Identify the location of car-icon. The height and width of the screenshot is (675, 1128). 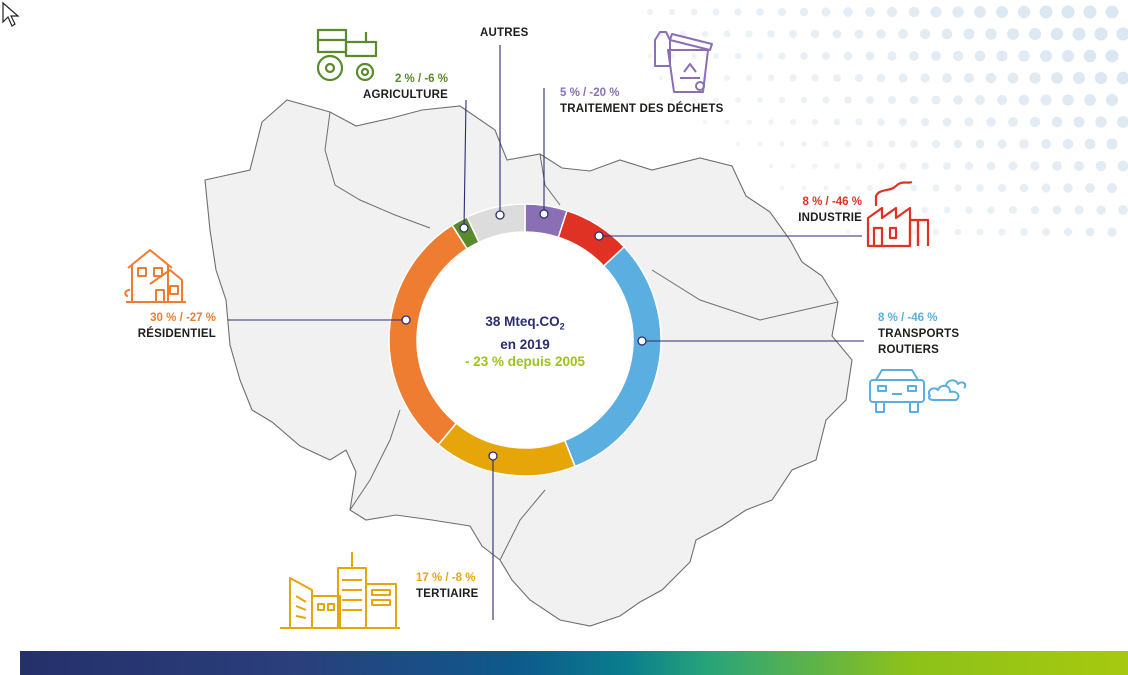
(918, 391).